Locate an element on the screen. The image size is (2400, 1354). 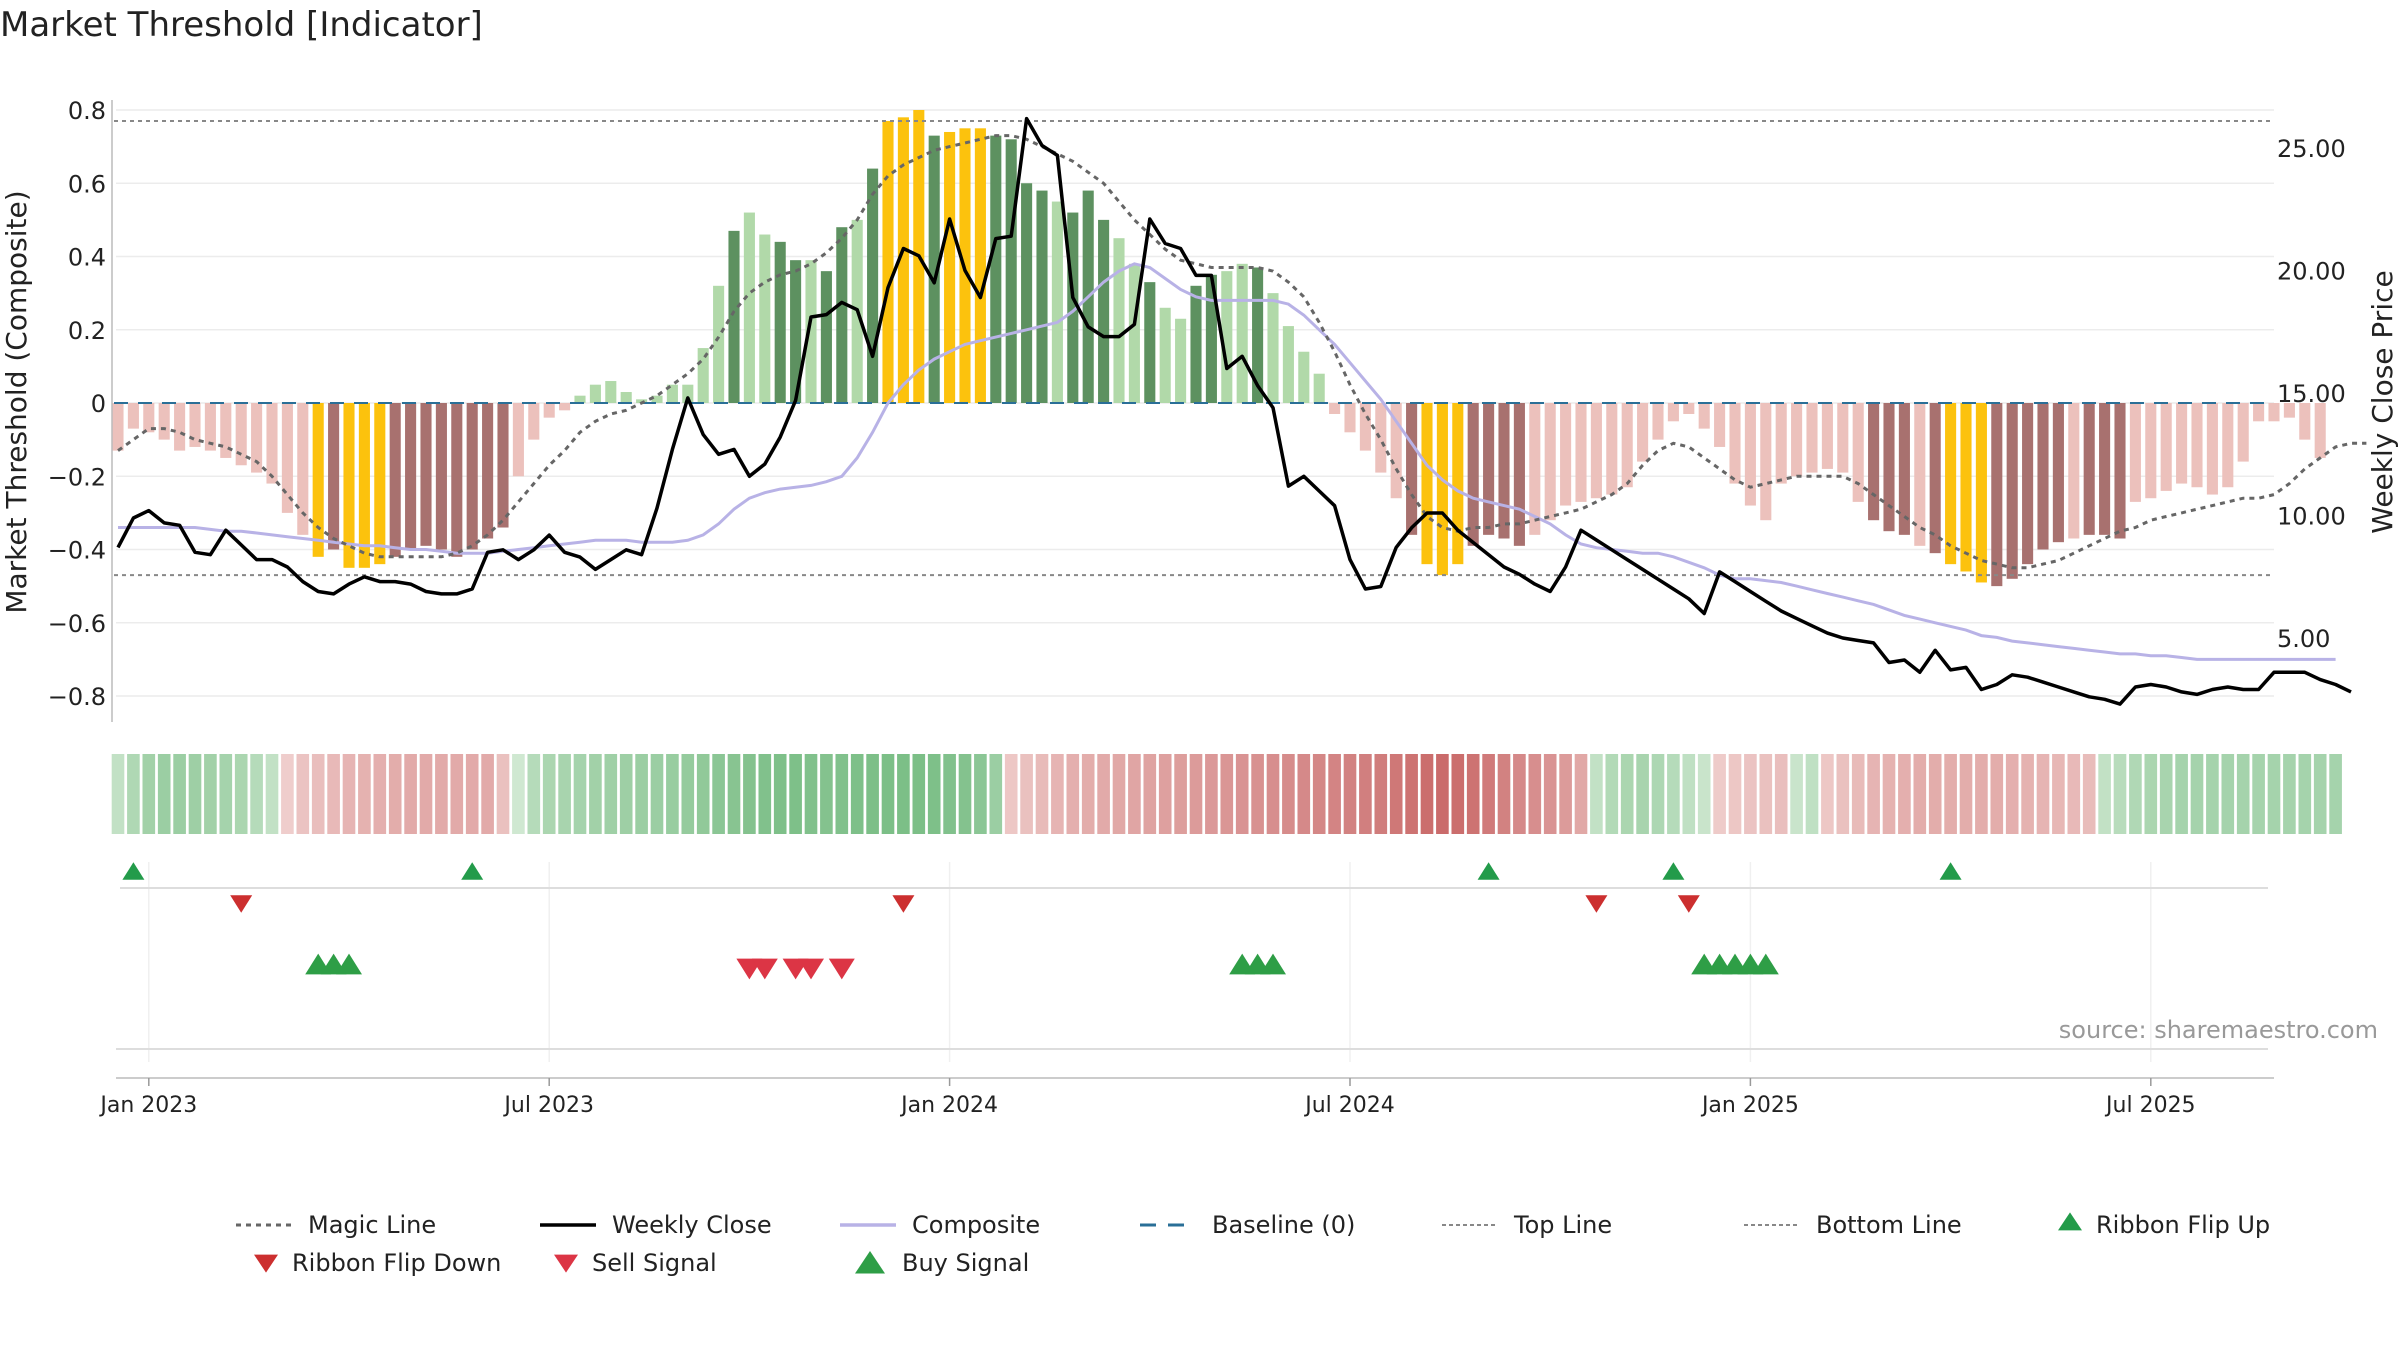
x-tick-label: Jan 2024 is located at coordinates (948, 1105).